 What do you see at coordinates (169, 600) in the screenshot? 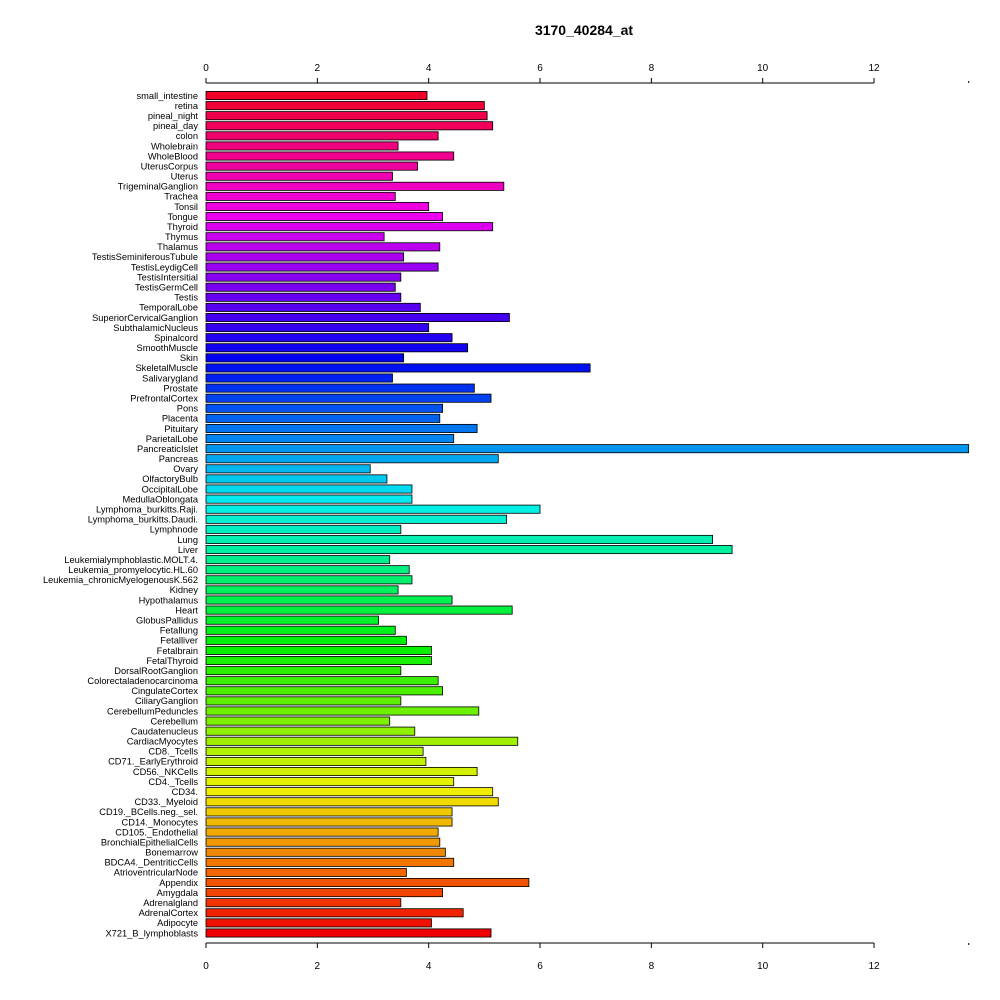
I see `category-label: Hypothalamus` at bounding box center [169, 600].